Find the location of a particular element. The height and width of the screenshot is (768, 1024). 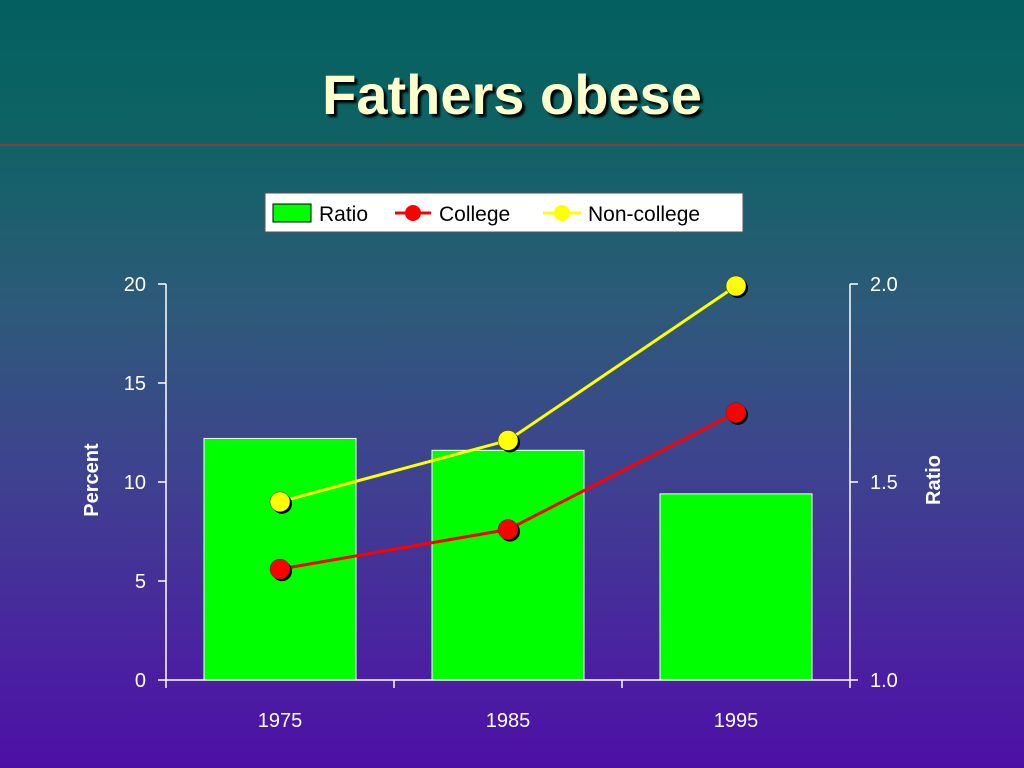

legend-label-college: College is located at coordinates (474, 214).